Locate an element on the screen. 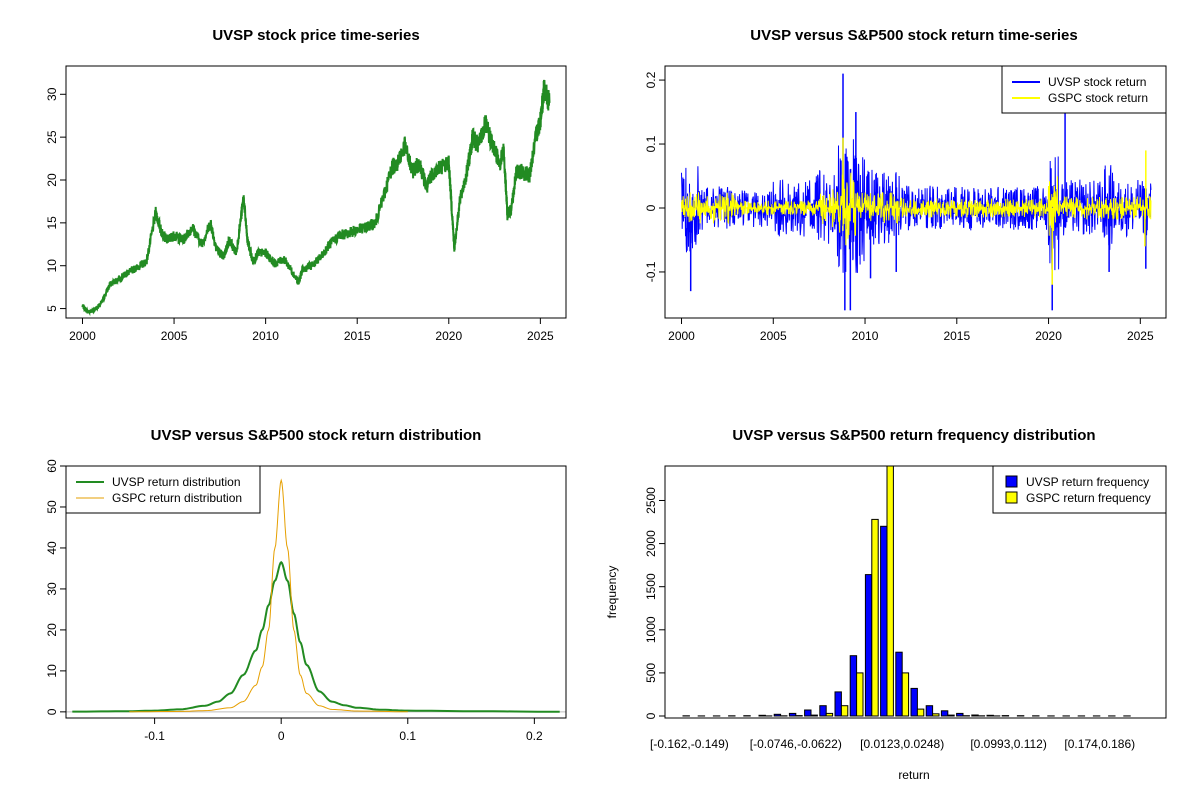  returns-chart-marks is located at coordinates (916, 192).